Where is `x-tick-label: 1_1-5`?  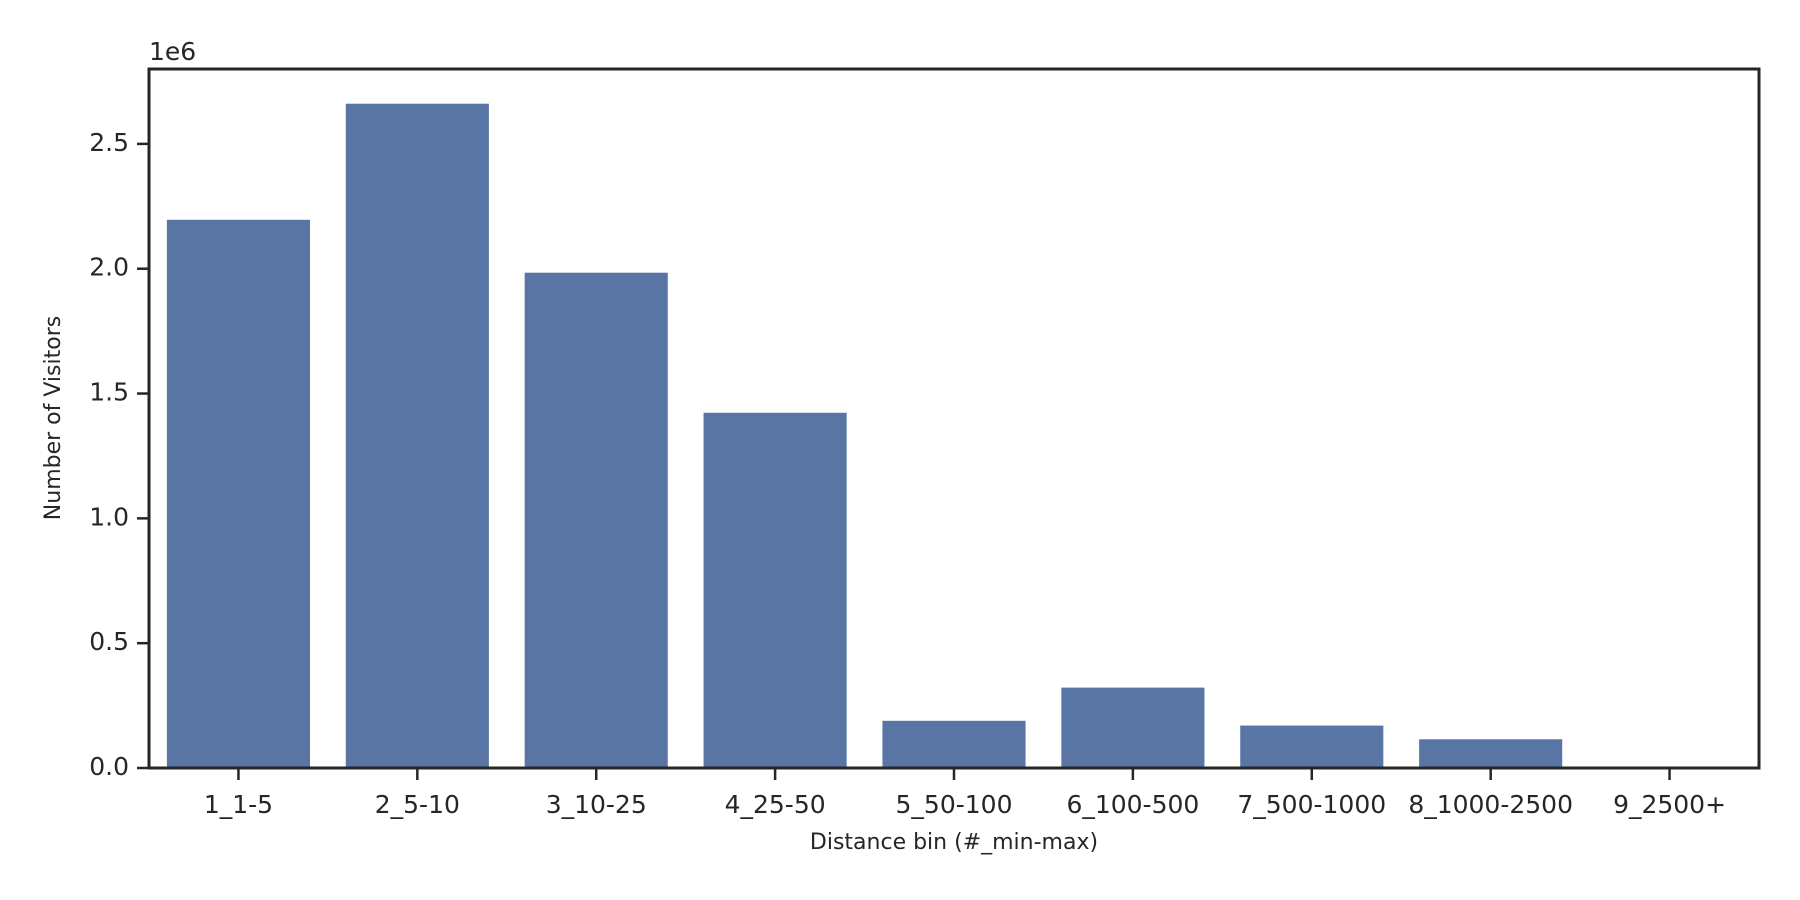
x-tick-label: 1_1-5 is located at coordinates (238, 804).